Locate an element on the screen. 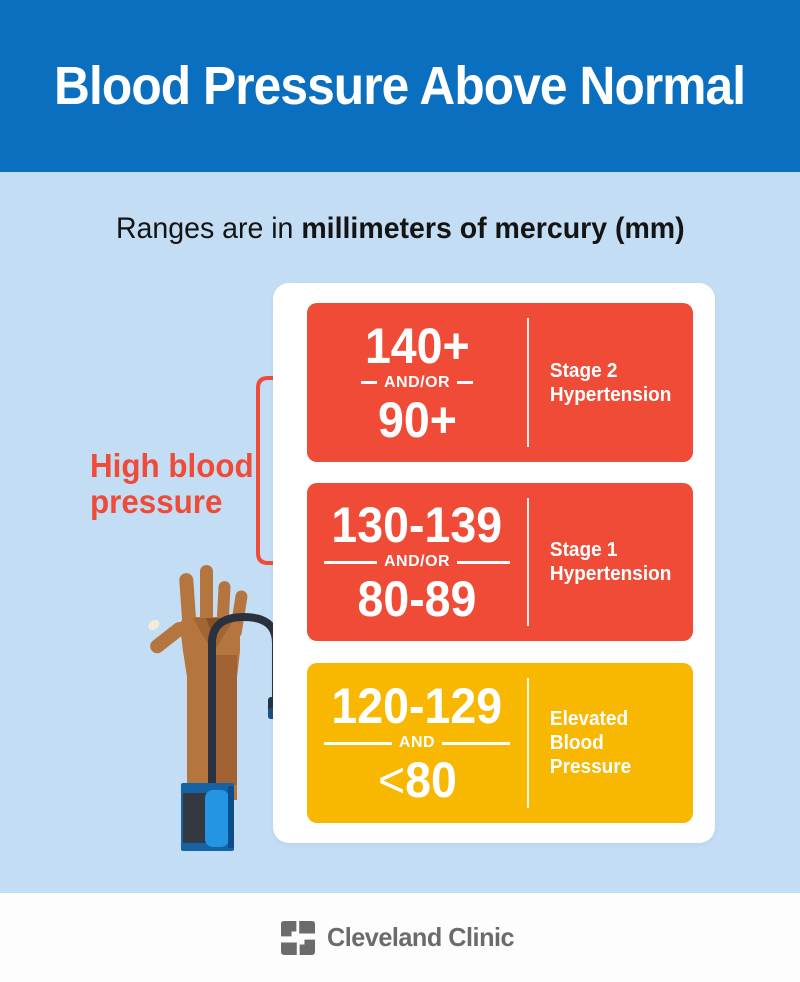  readings: 130-139 AND/OR 80-89 is located at coordinates (417, 562).